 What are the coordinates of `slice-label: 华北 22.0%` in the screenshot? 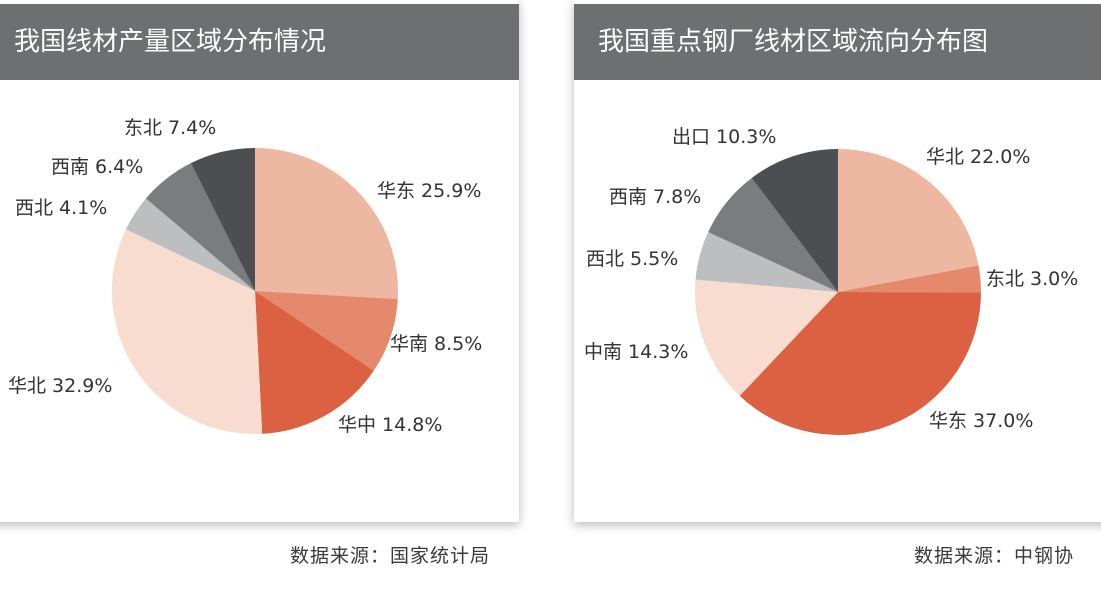 It's located at (978, 157).